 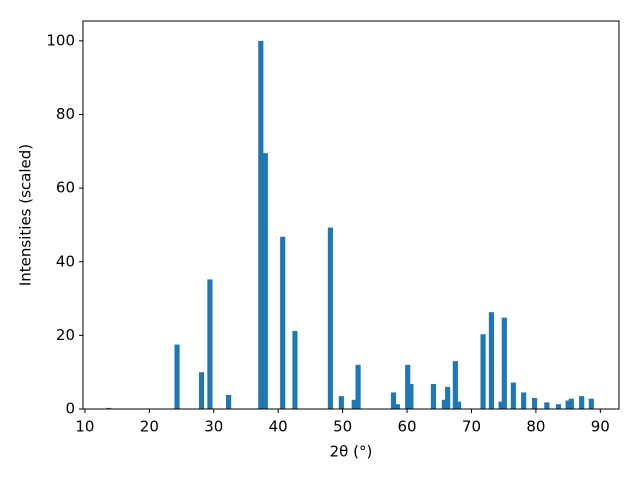 I want to click on x-tick-label: 60, so click(x=407, y=427).